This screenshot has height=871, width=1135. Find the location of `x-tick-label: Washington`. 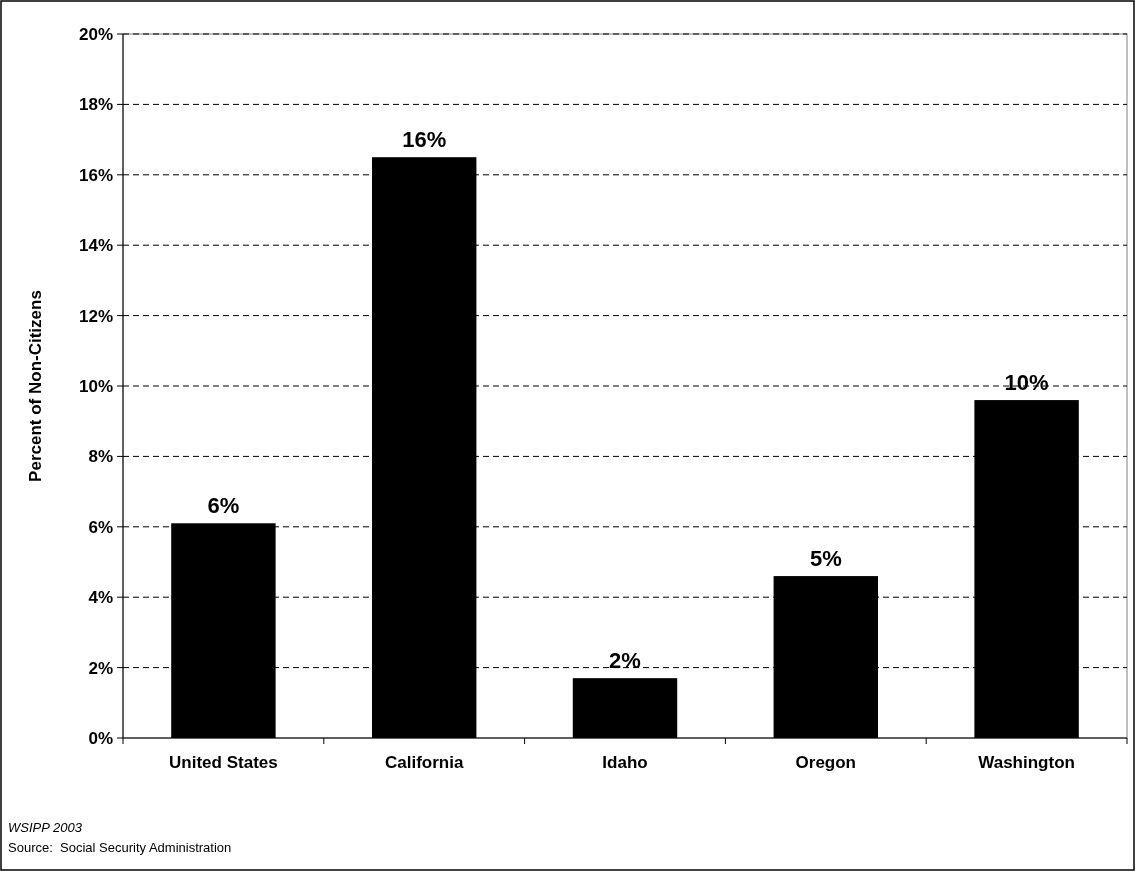

x-tick-label: Washington is located at coordinates (1026, 762).